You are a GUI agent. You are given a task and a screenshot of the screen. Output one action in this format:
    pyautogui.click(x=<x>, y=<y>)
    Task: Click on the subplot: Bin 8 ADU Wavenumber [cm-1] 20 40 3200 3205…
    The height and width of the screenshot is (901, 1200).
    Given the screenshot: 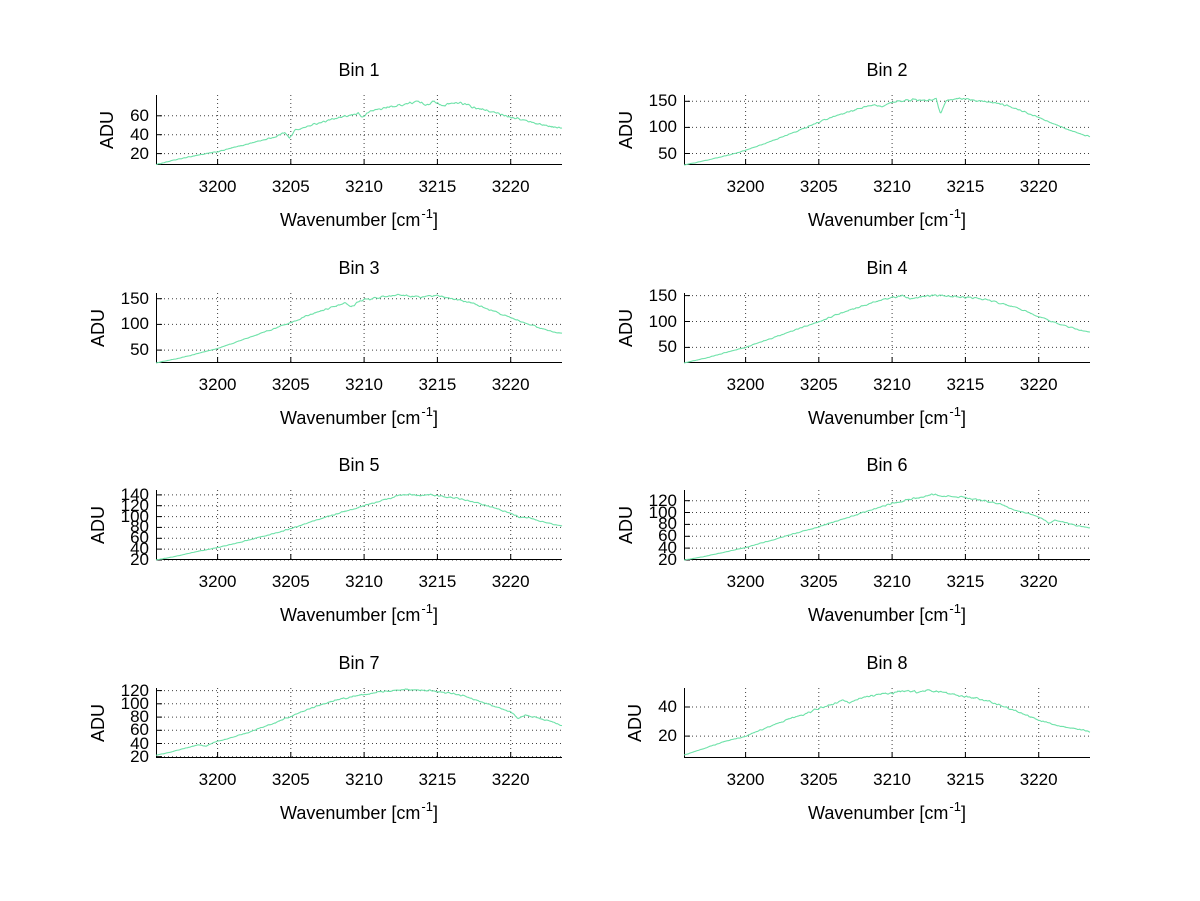 What is the action you would take?
    pyautogui.click(x=858, y=738)
    